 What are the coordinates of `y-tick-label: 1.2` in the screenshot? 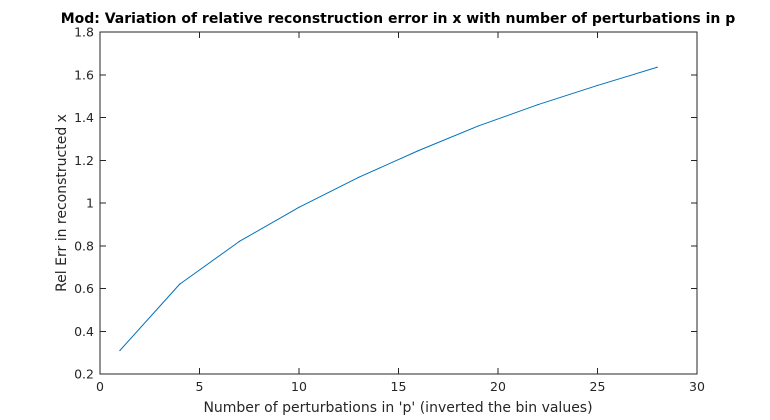 It's located at (84, 160).